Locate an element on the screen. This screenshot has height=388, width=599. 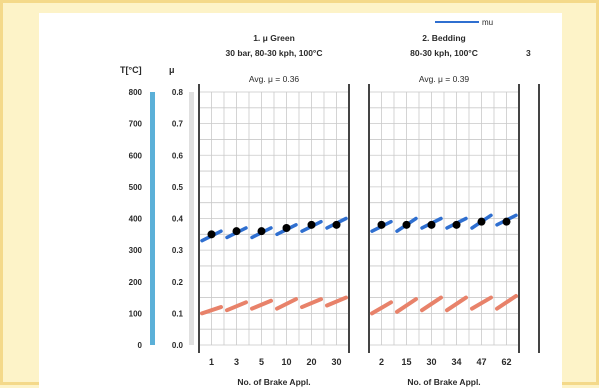
temperature-axis-label: T[°C] is located at coordinates (131, 70).